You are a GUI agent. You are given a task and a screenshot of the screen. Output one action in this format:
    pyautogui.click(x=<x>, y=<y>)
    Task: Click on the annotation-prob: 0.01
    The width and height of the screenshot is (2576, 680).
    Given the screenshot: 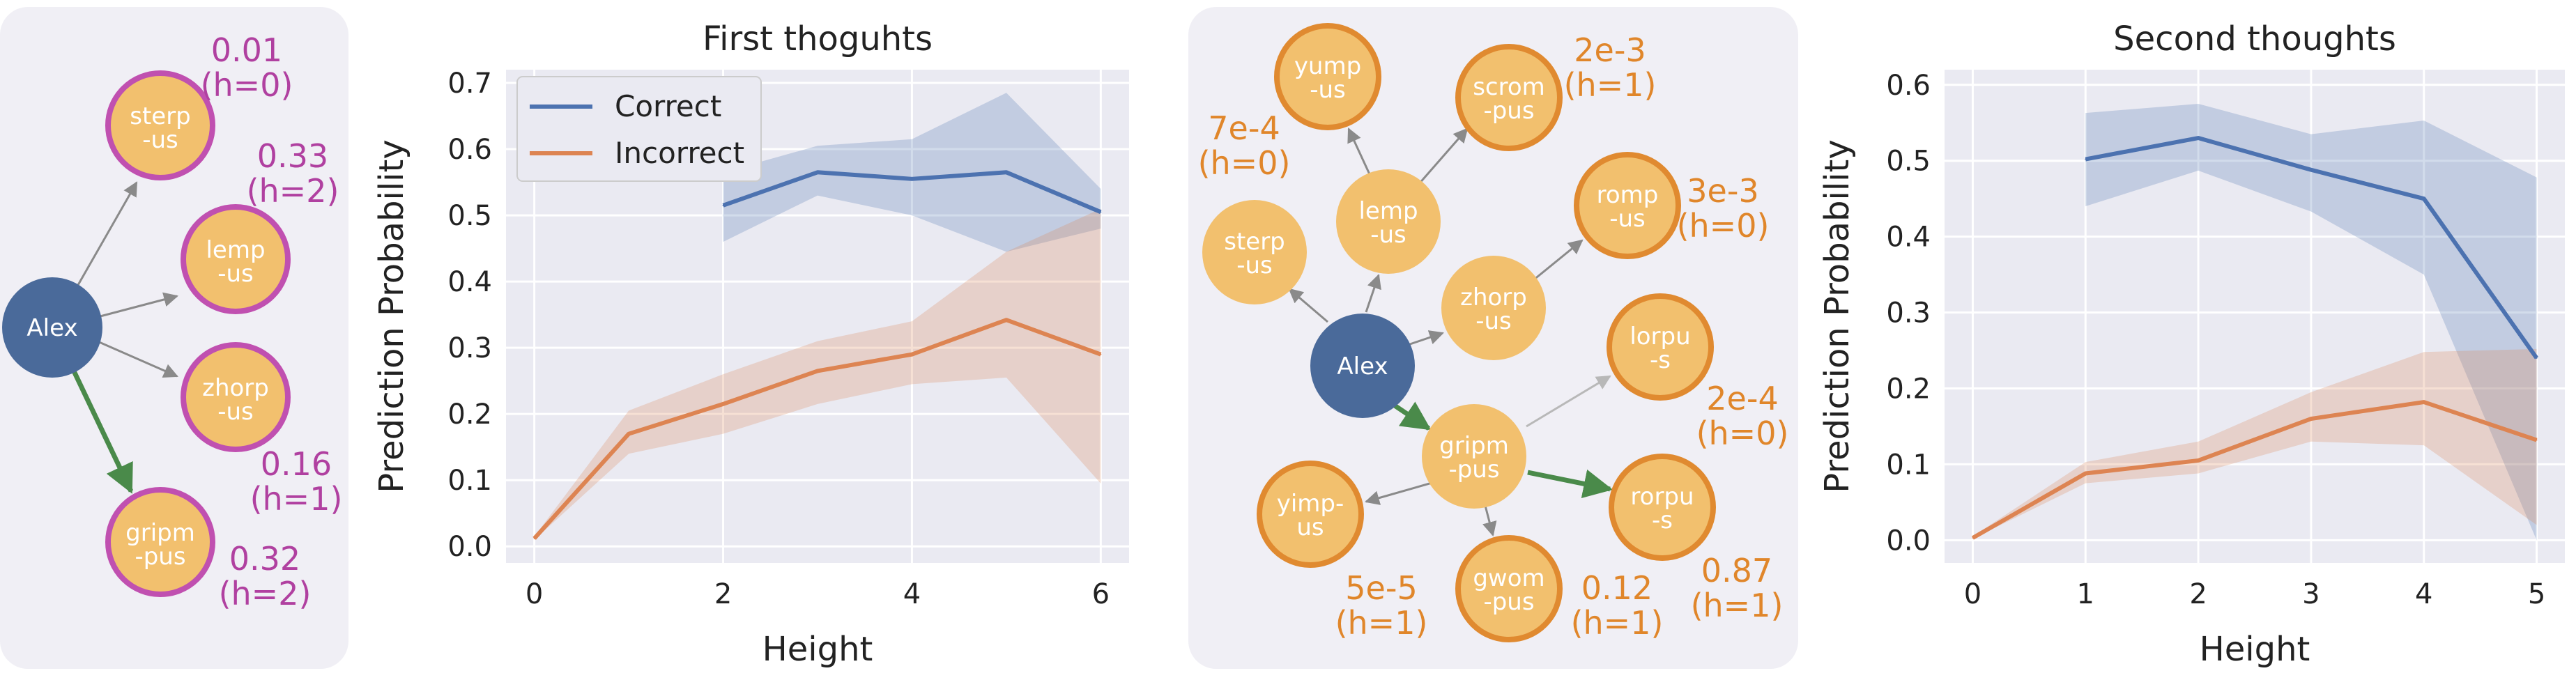 What is the action you would take?
    pyautogui.click(x=246, y=50)
    